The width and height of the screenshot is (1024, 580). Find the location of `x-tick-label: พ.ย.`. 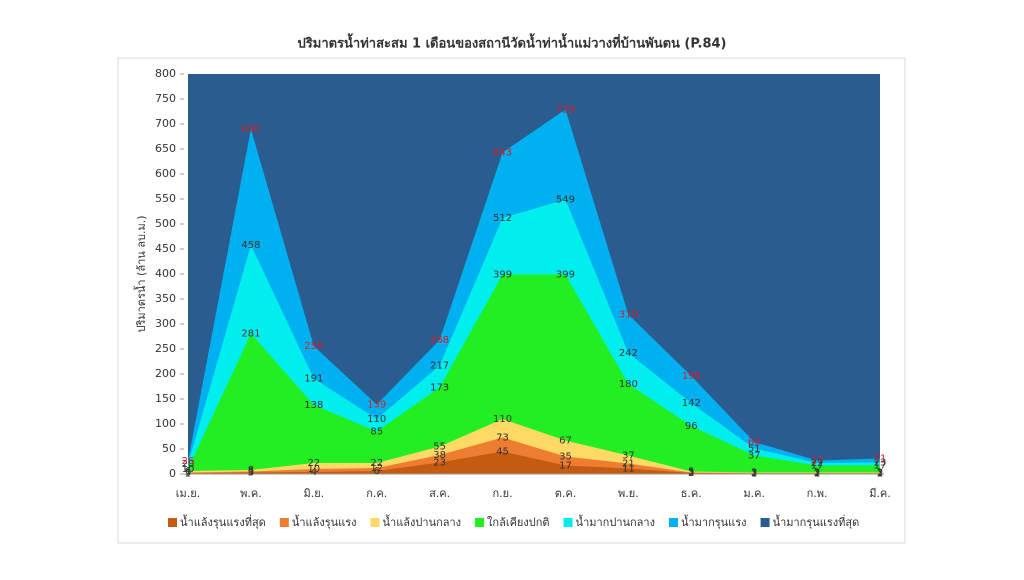

x-tick-label: พ.ย. is located at coordinates (628, 493).